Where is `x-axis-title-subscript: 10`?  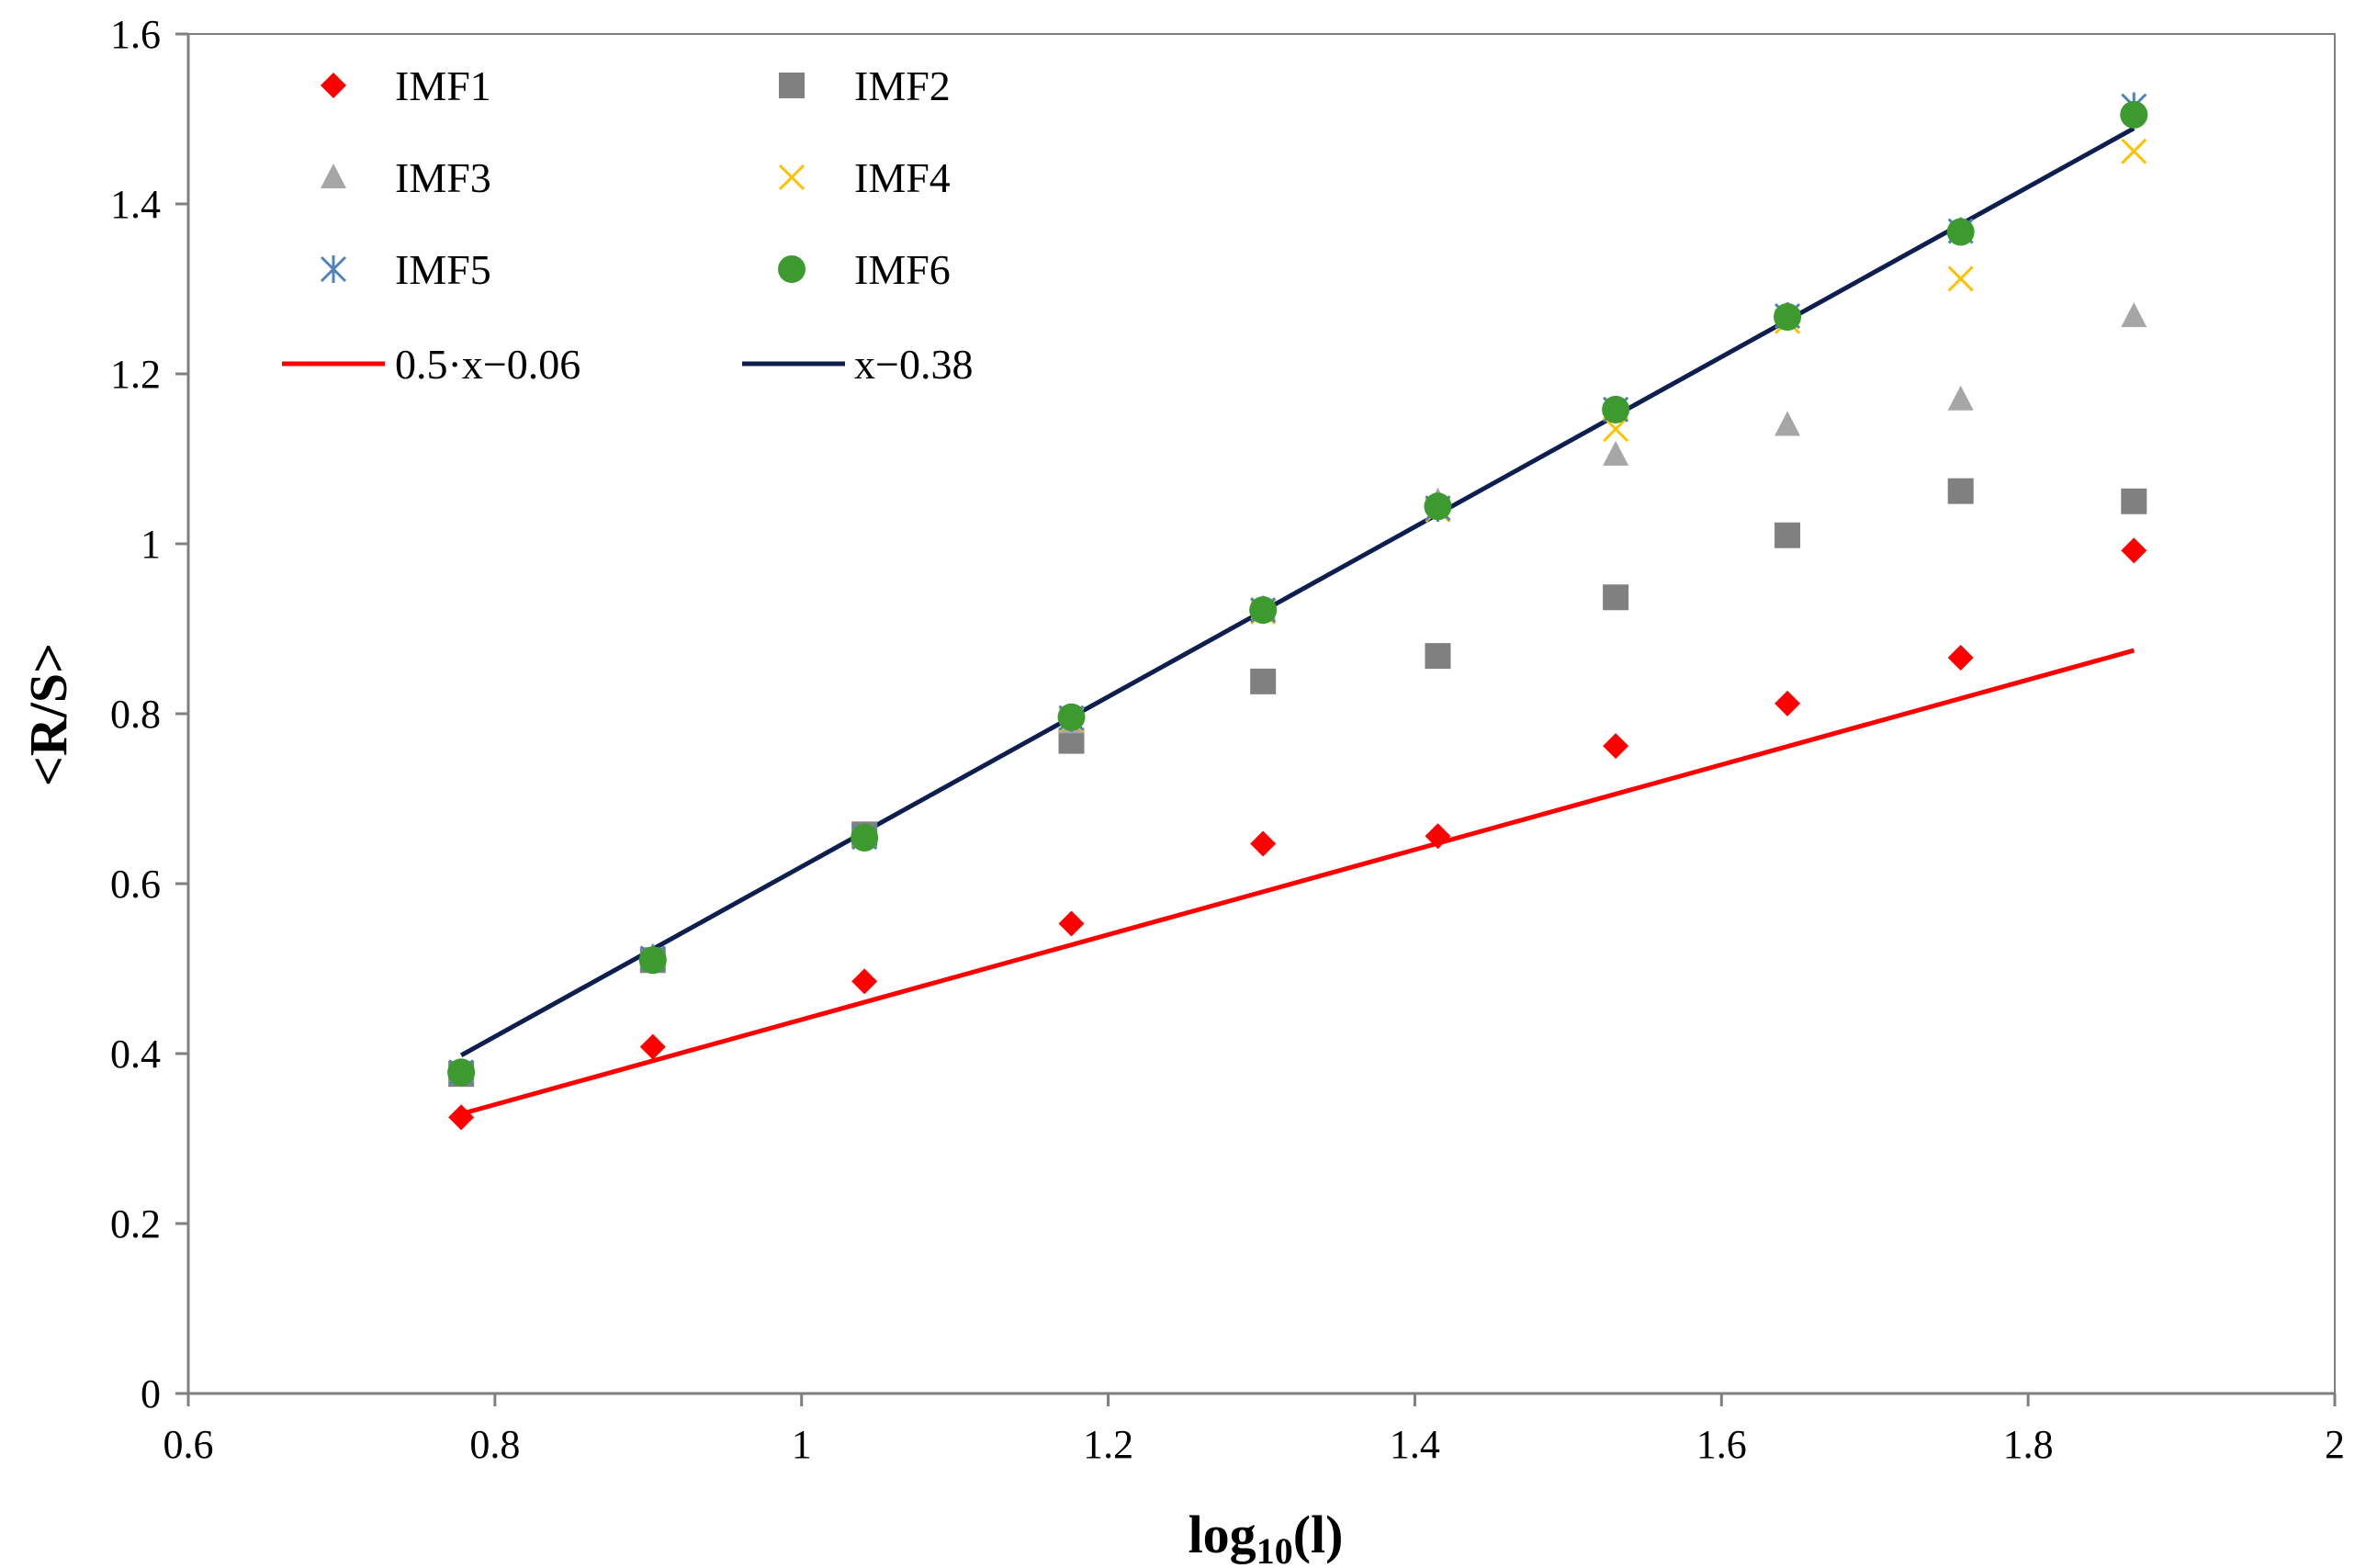 x-axis-title-subscript: 10 is located at coordinates (1274, 1549).